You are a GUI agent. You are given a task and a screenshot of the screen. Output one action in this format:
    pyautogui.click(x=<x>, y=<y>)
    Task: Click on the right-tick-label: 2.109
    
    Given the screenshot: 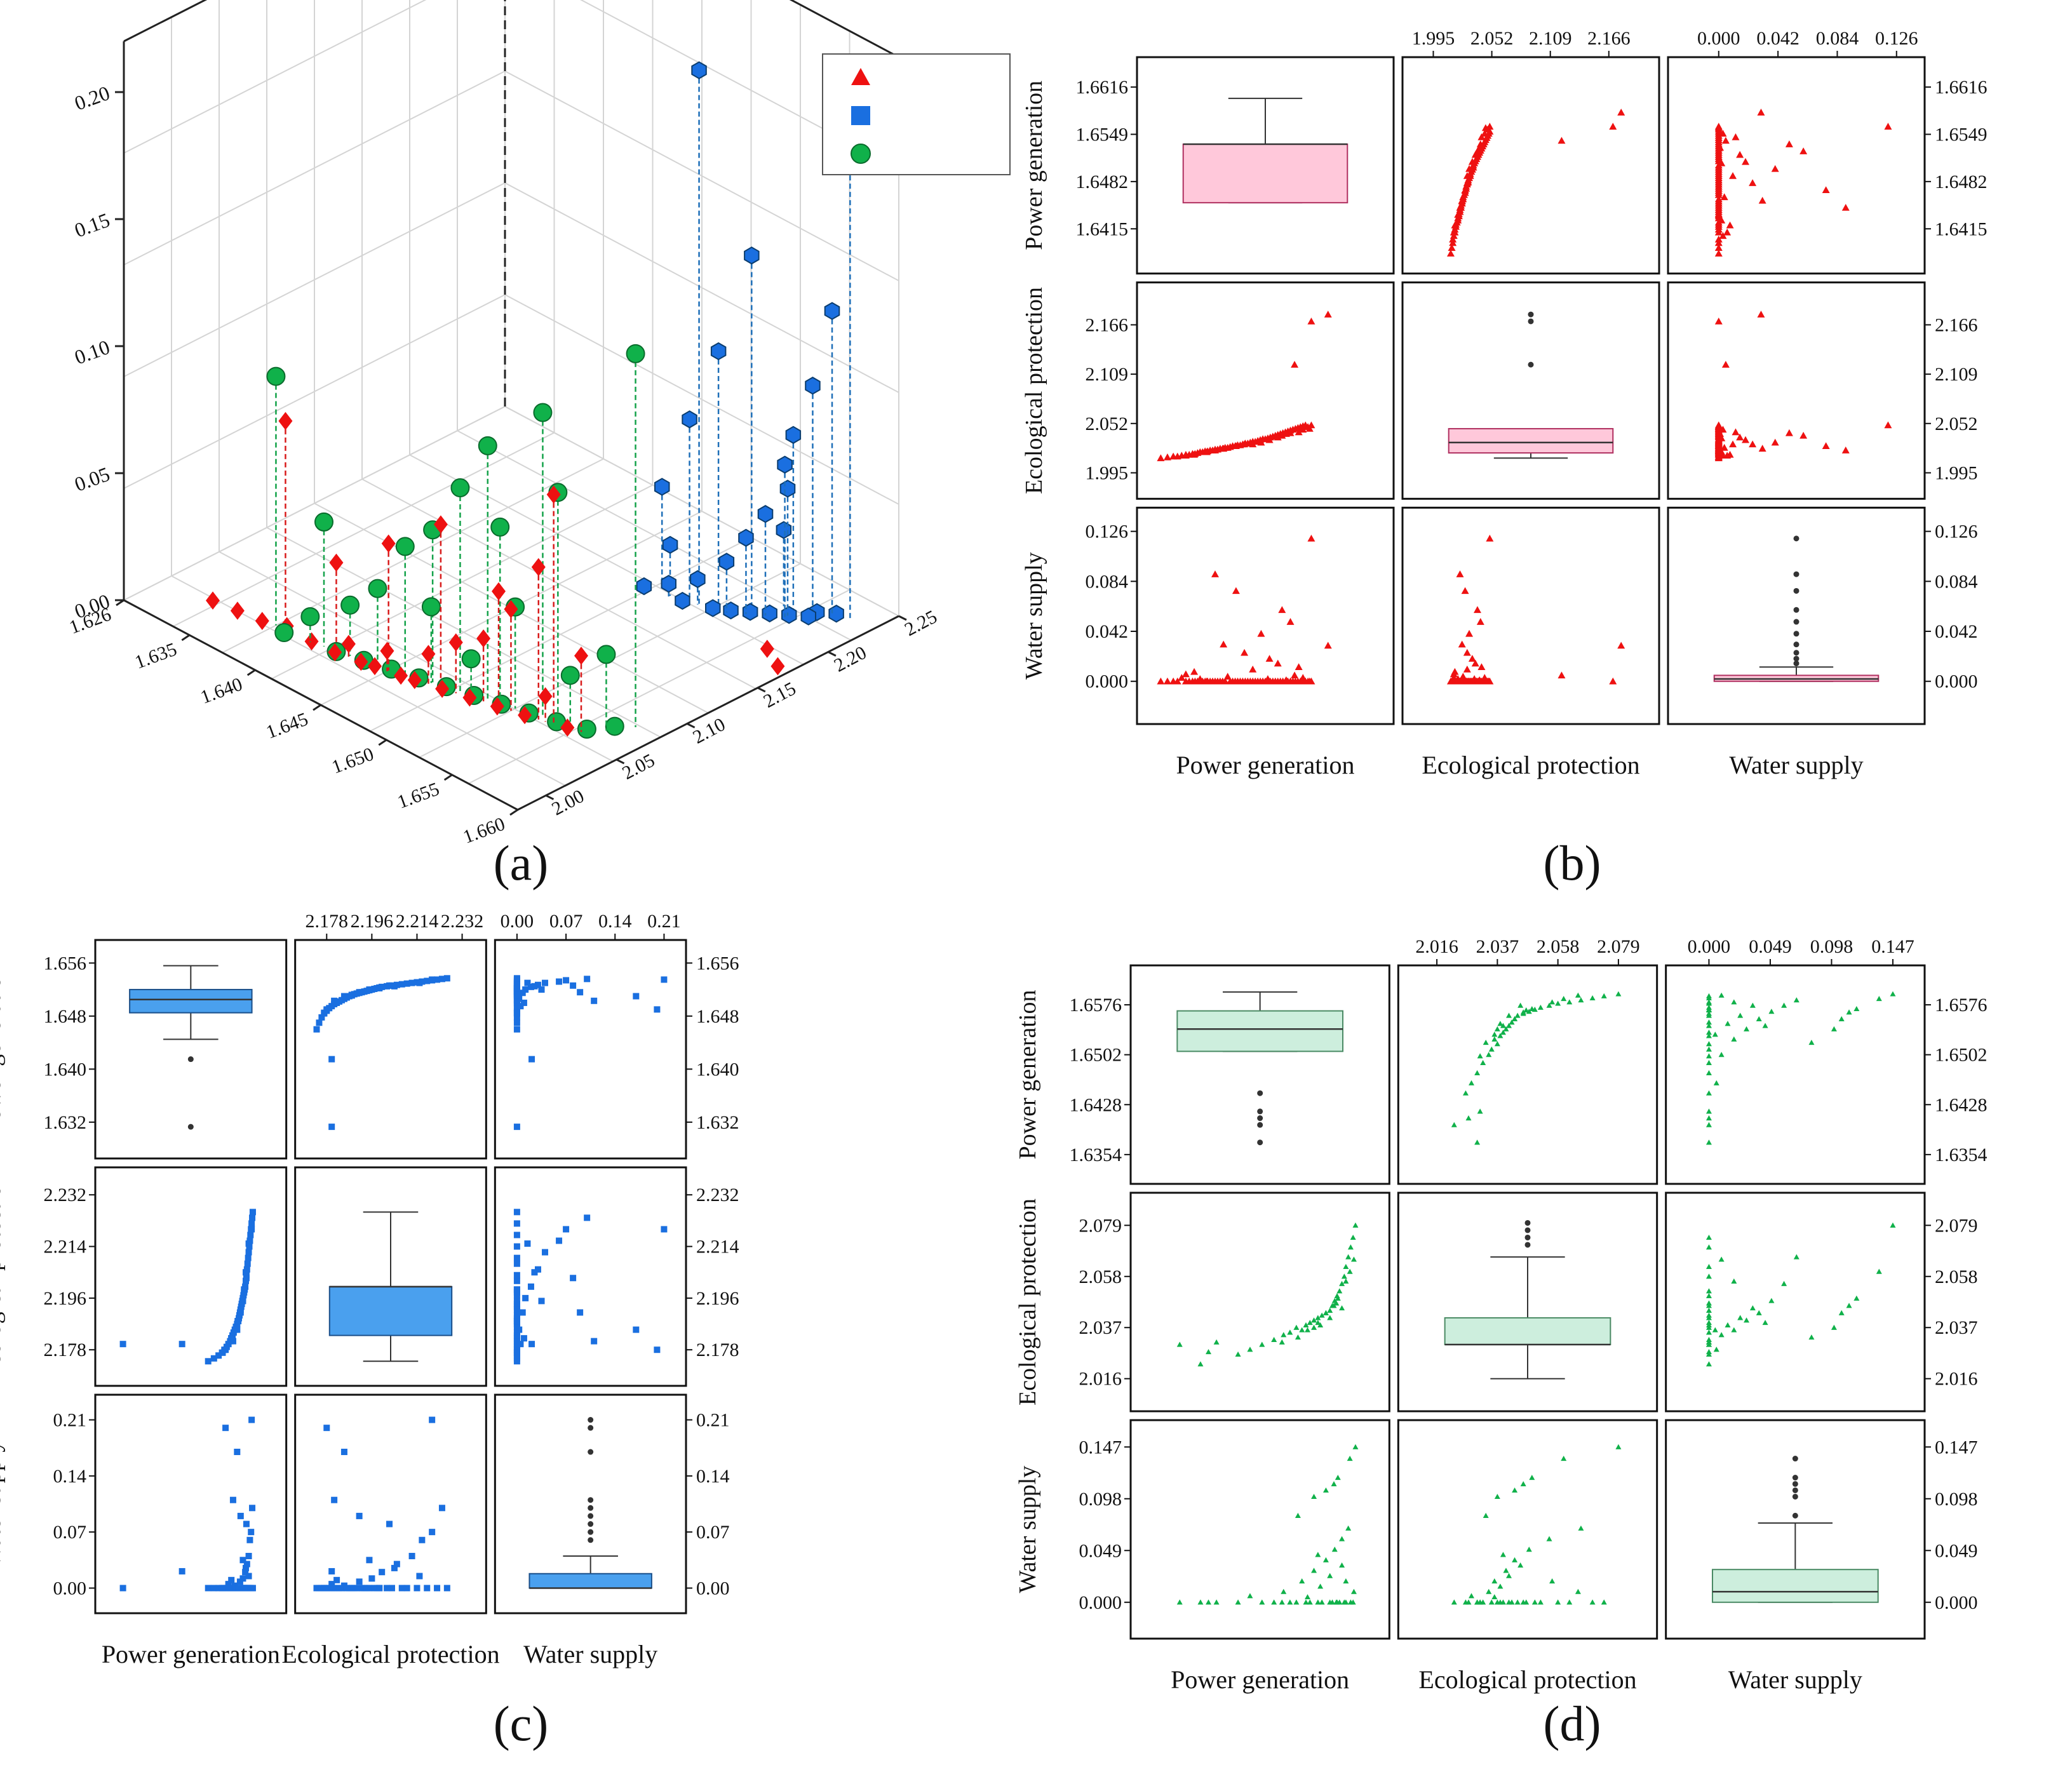 What is the action you would take?
    pyautogui.click(x=1956, y=374)
    